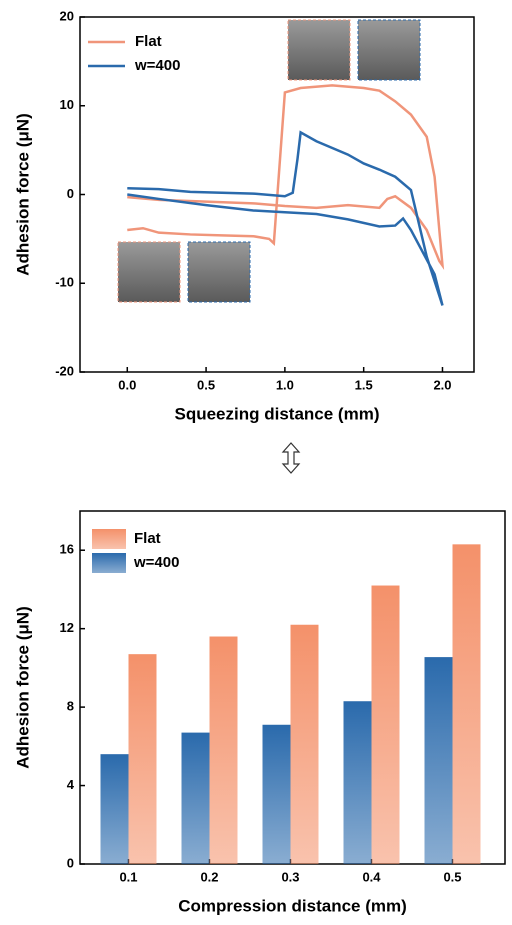 This screenshot has height=925, width=512. What do you see at coordinates (290, 876) in the screenshot?
I see `x-tick-label: 0.3` at bounding box center [290, 876].